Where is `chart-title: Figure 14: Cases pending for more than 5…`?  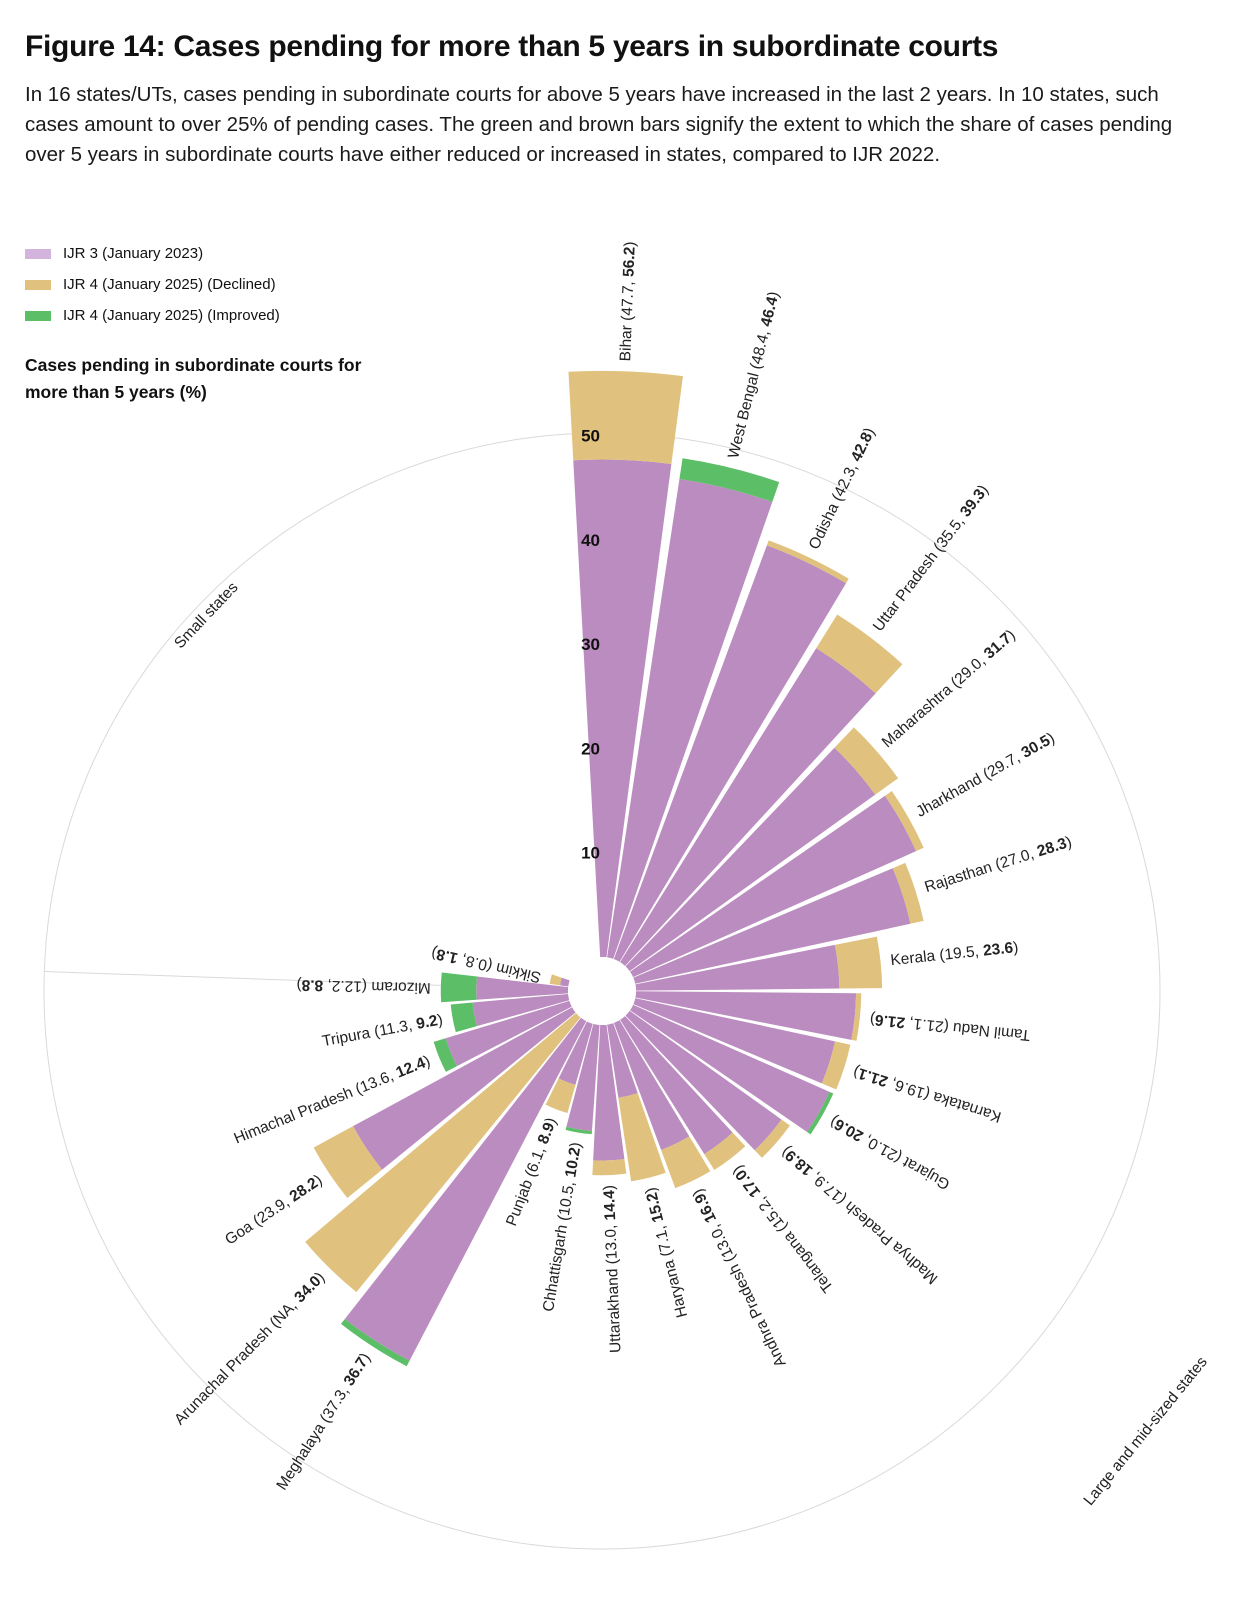
chart-title: Figure 14: Cases pending for more than 5… is located at coordinates (512, 46).